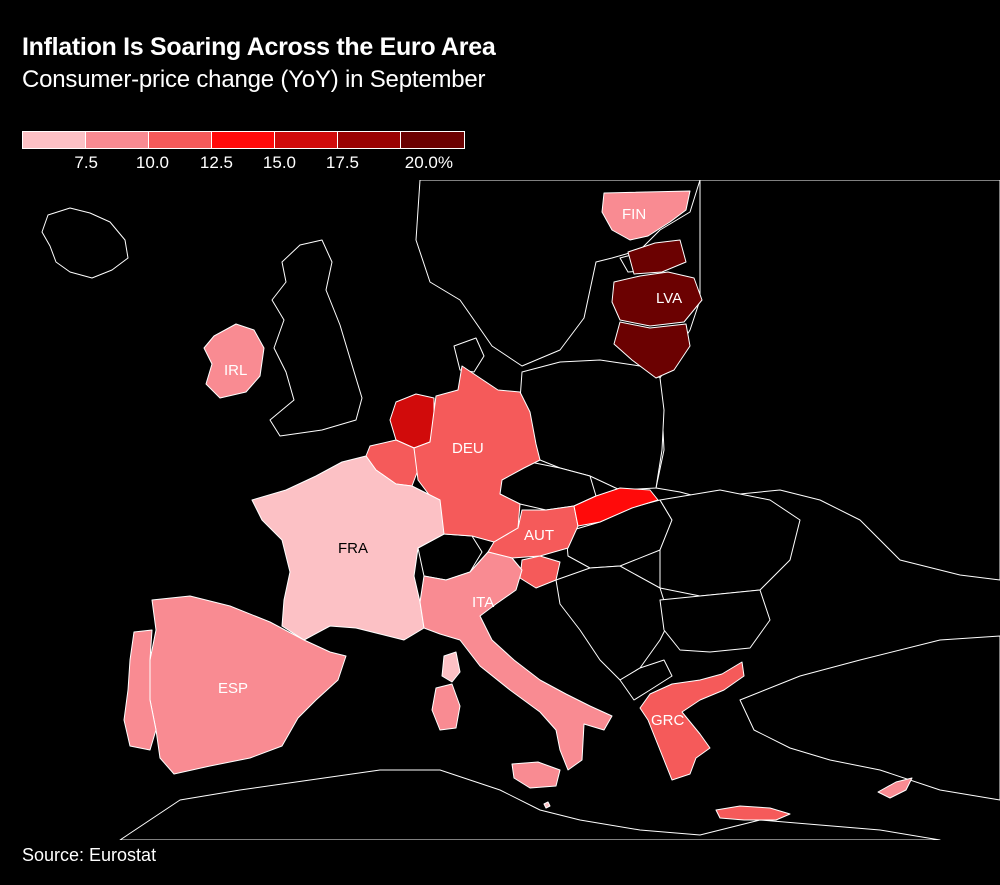 The width and height of the screenshot is (1000, 885). Describe the element at coordinates (692, 721) in the screenshot. I see `region-grc` at that location.